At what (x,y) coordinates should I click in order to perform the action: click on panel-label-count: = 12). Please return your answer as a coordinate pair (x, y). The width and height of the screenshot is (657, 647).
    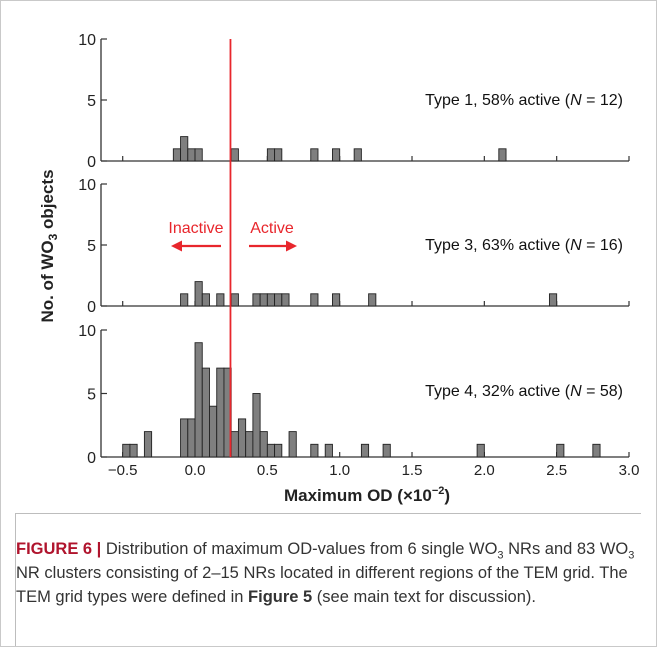
    Looking at the image, I should click on (602, 100).